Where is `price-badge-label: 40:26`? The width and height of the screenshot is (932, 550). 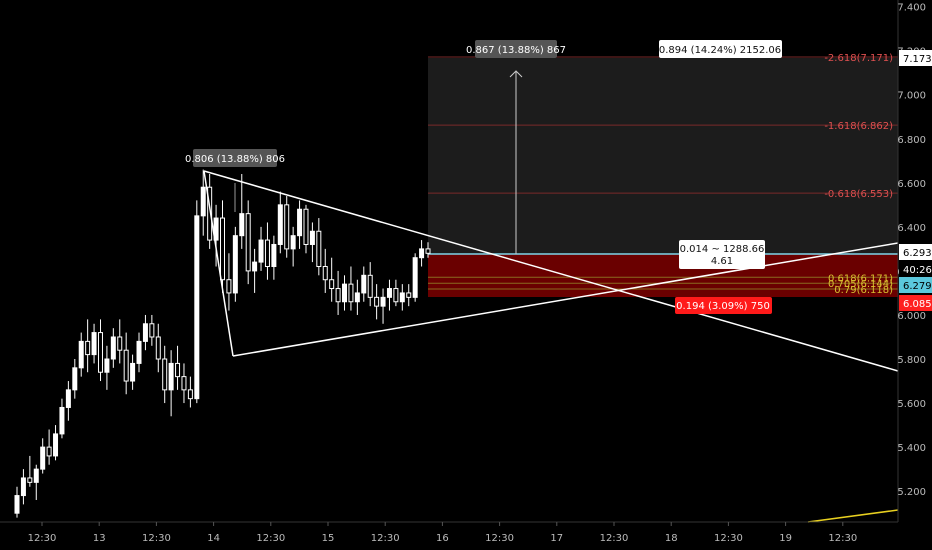
price-badge-label: 40:26 is located at coordinates (917, 270).